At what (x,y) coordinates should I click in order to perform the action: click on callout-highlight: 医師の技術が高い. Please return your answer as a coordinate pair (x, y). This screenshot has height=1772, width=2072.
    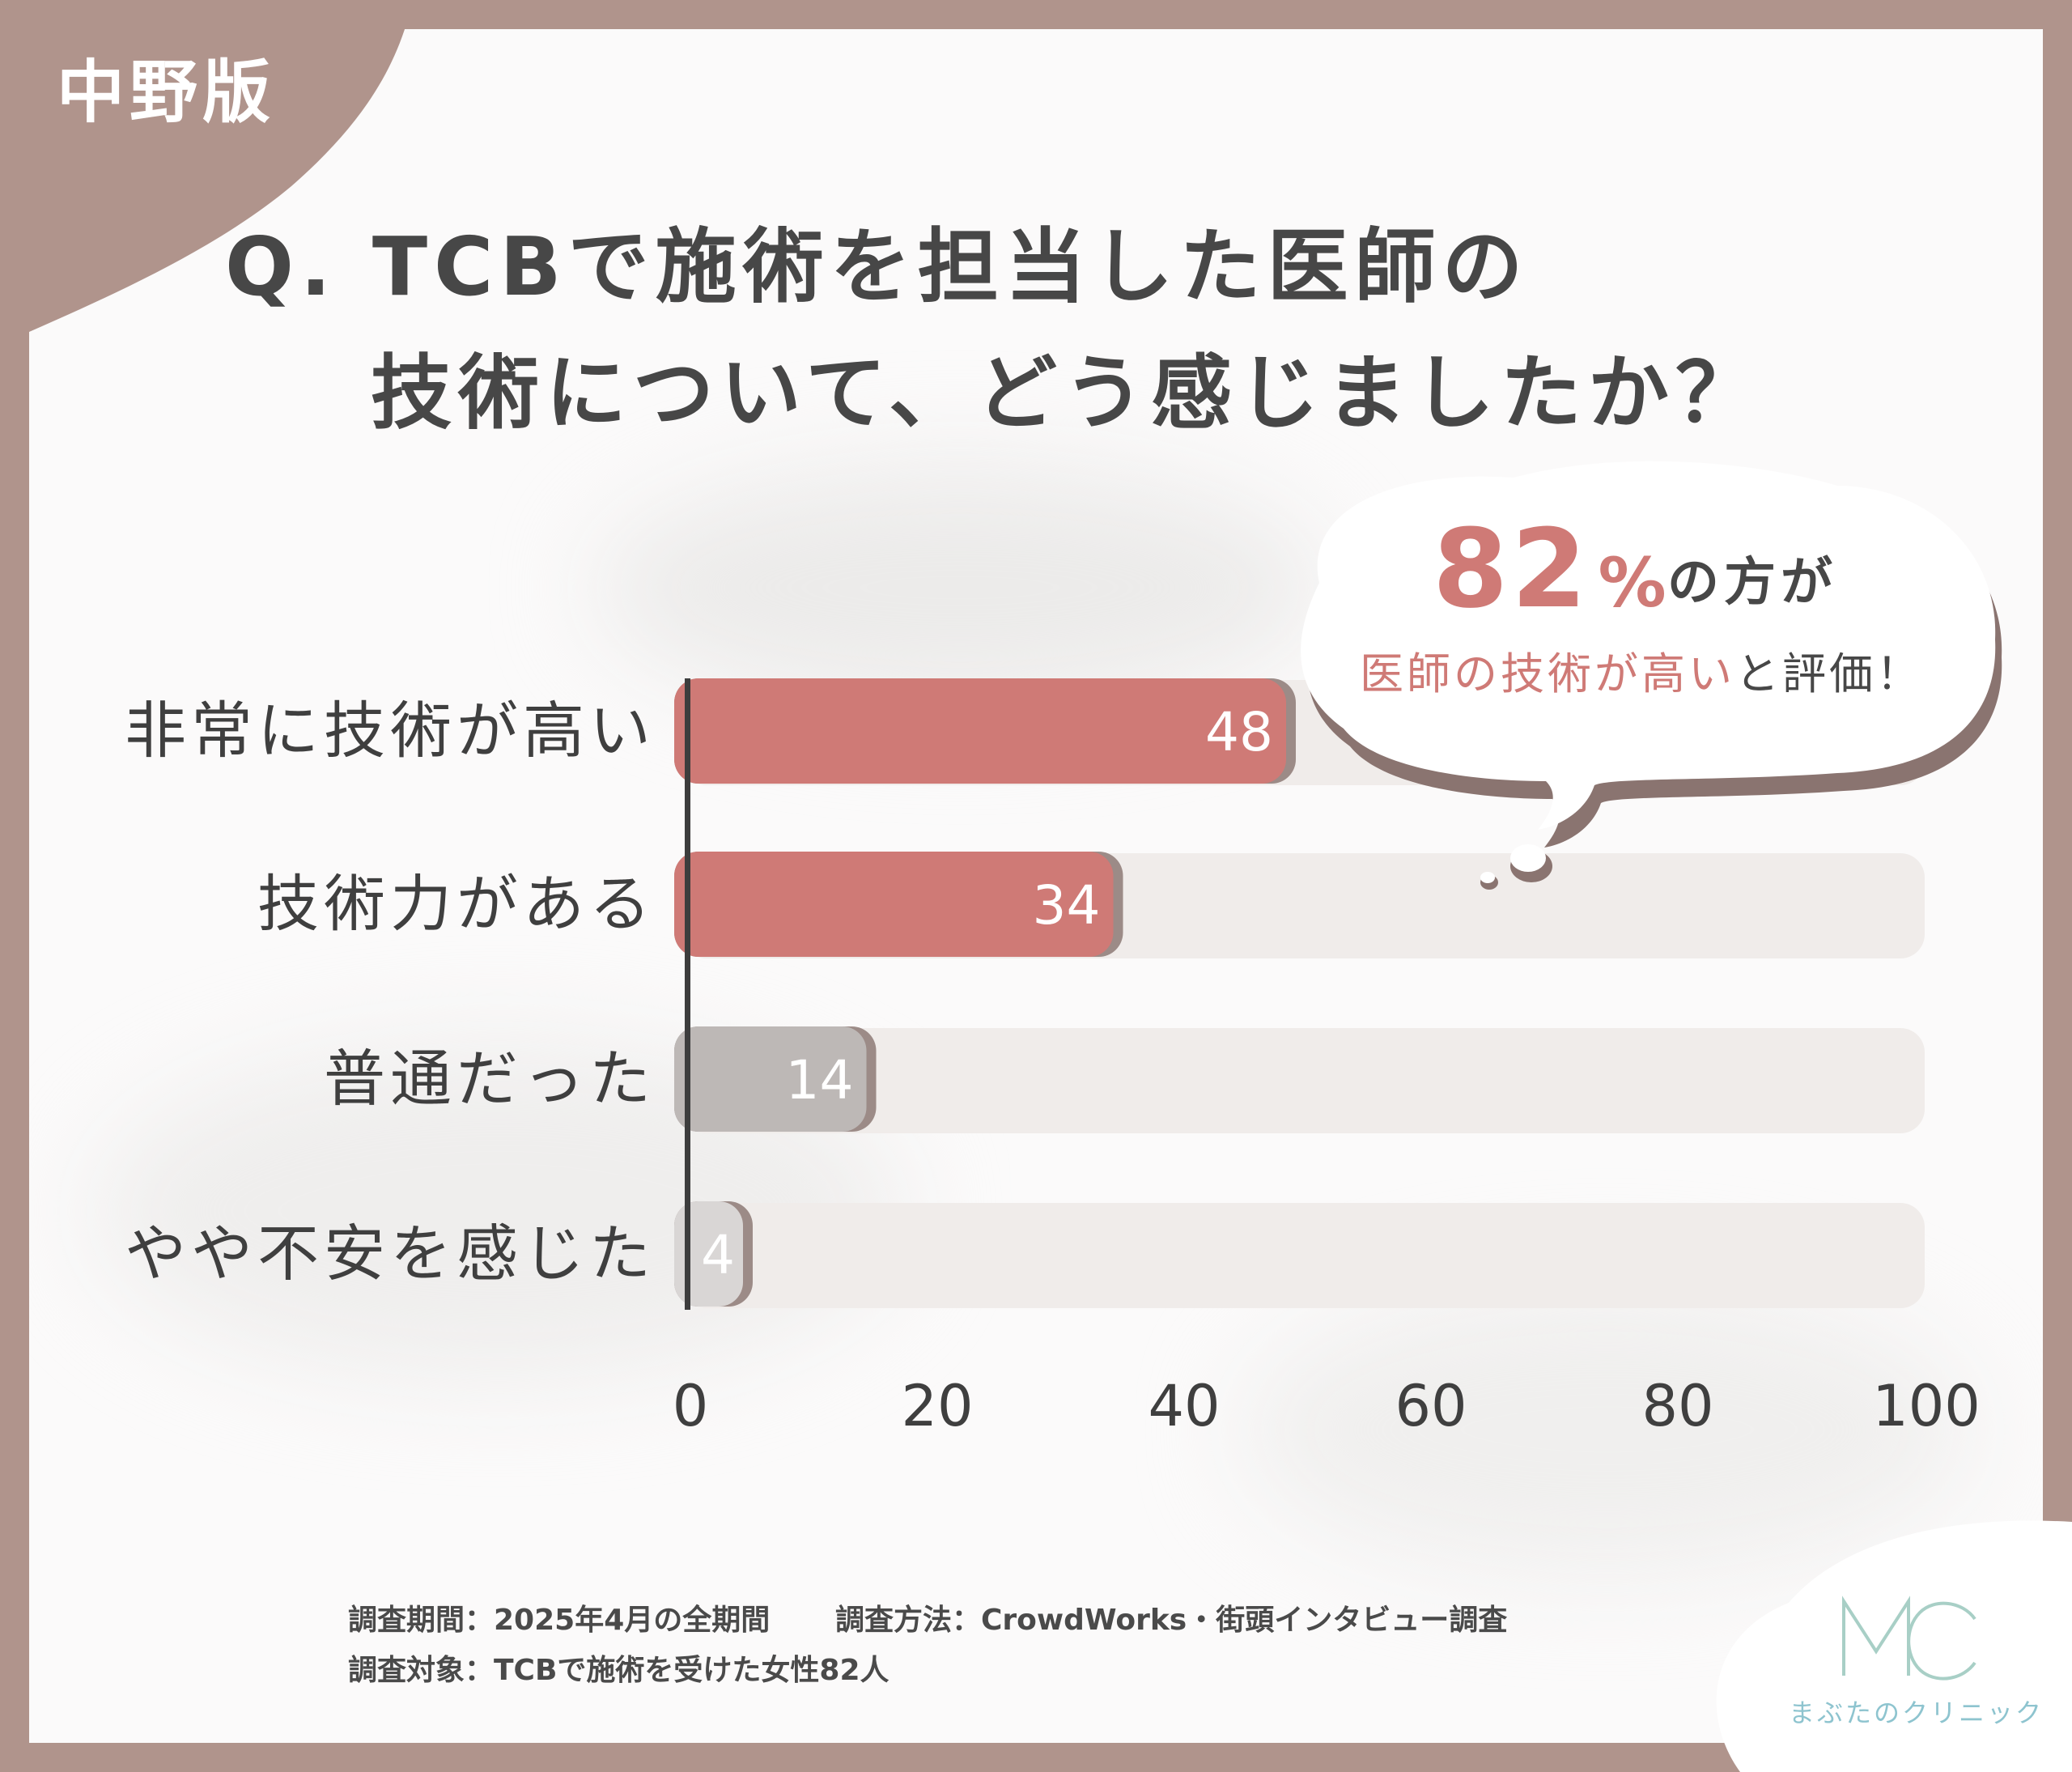
    Looking at the image, I should click on (1547, 674).